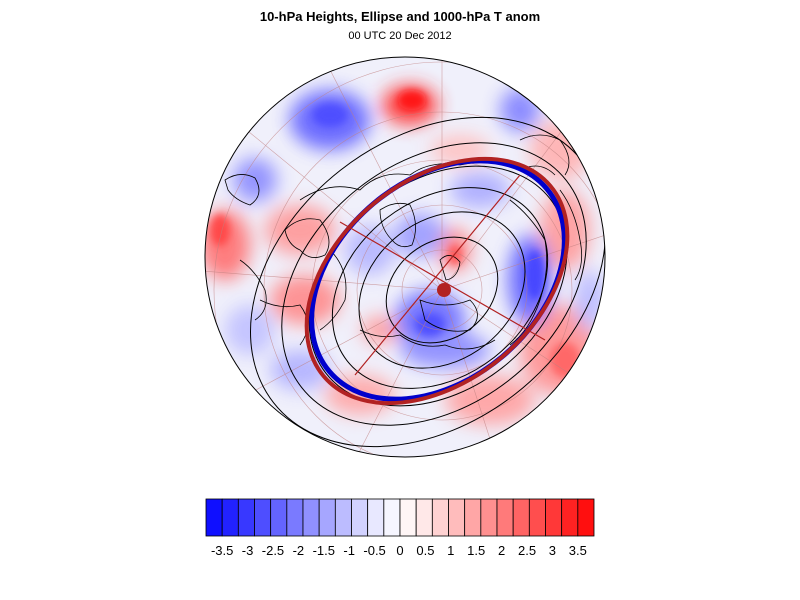 The height and width of the screenshot is (600, 800). I want to click on fitted-ellipse, so click(437, 281).